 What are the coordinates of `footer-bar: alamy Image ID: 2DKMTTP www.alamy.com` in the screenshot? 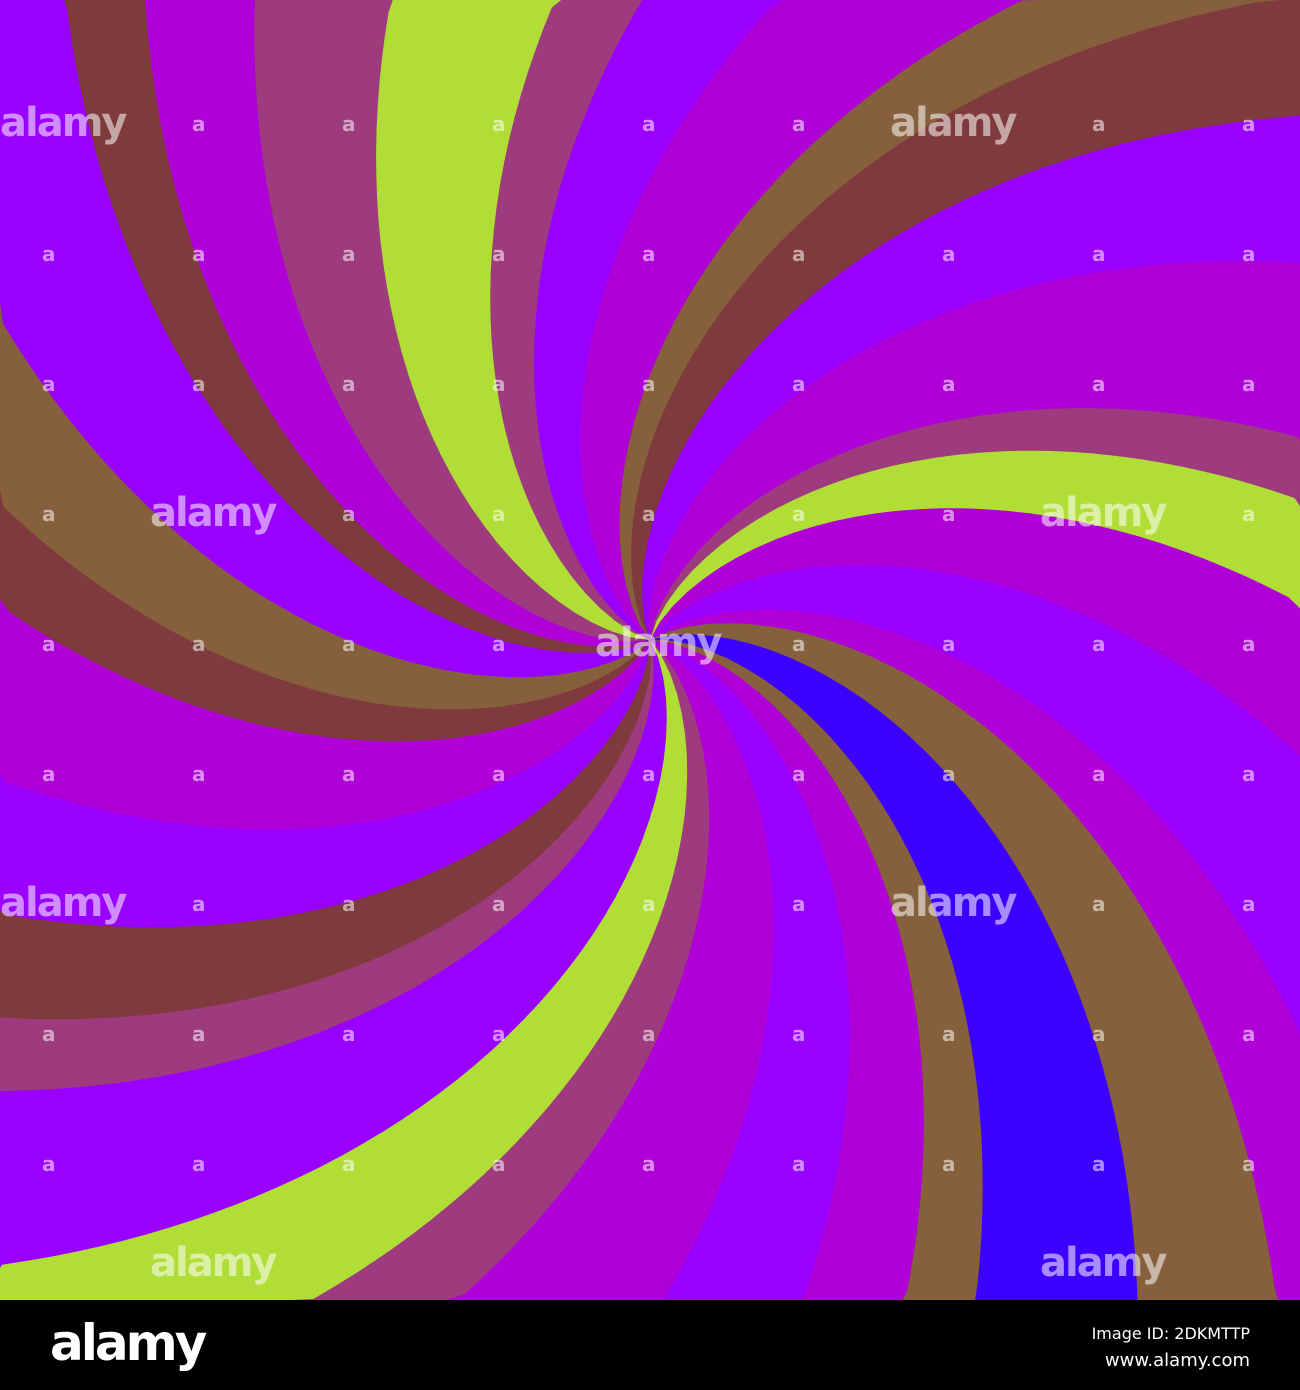 It's located at (650, 1345).